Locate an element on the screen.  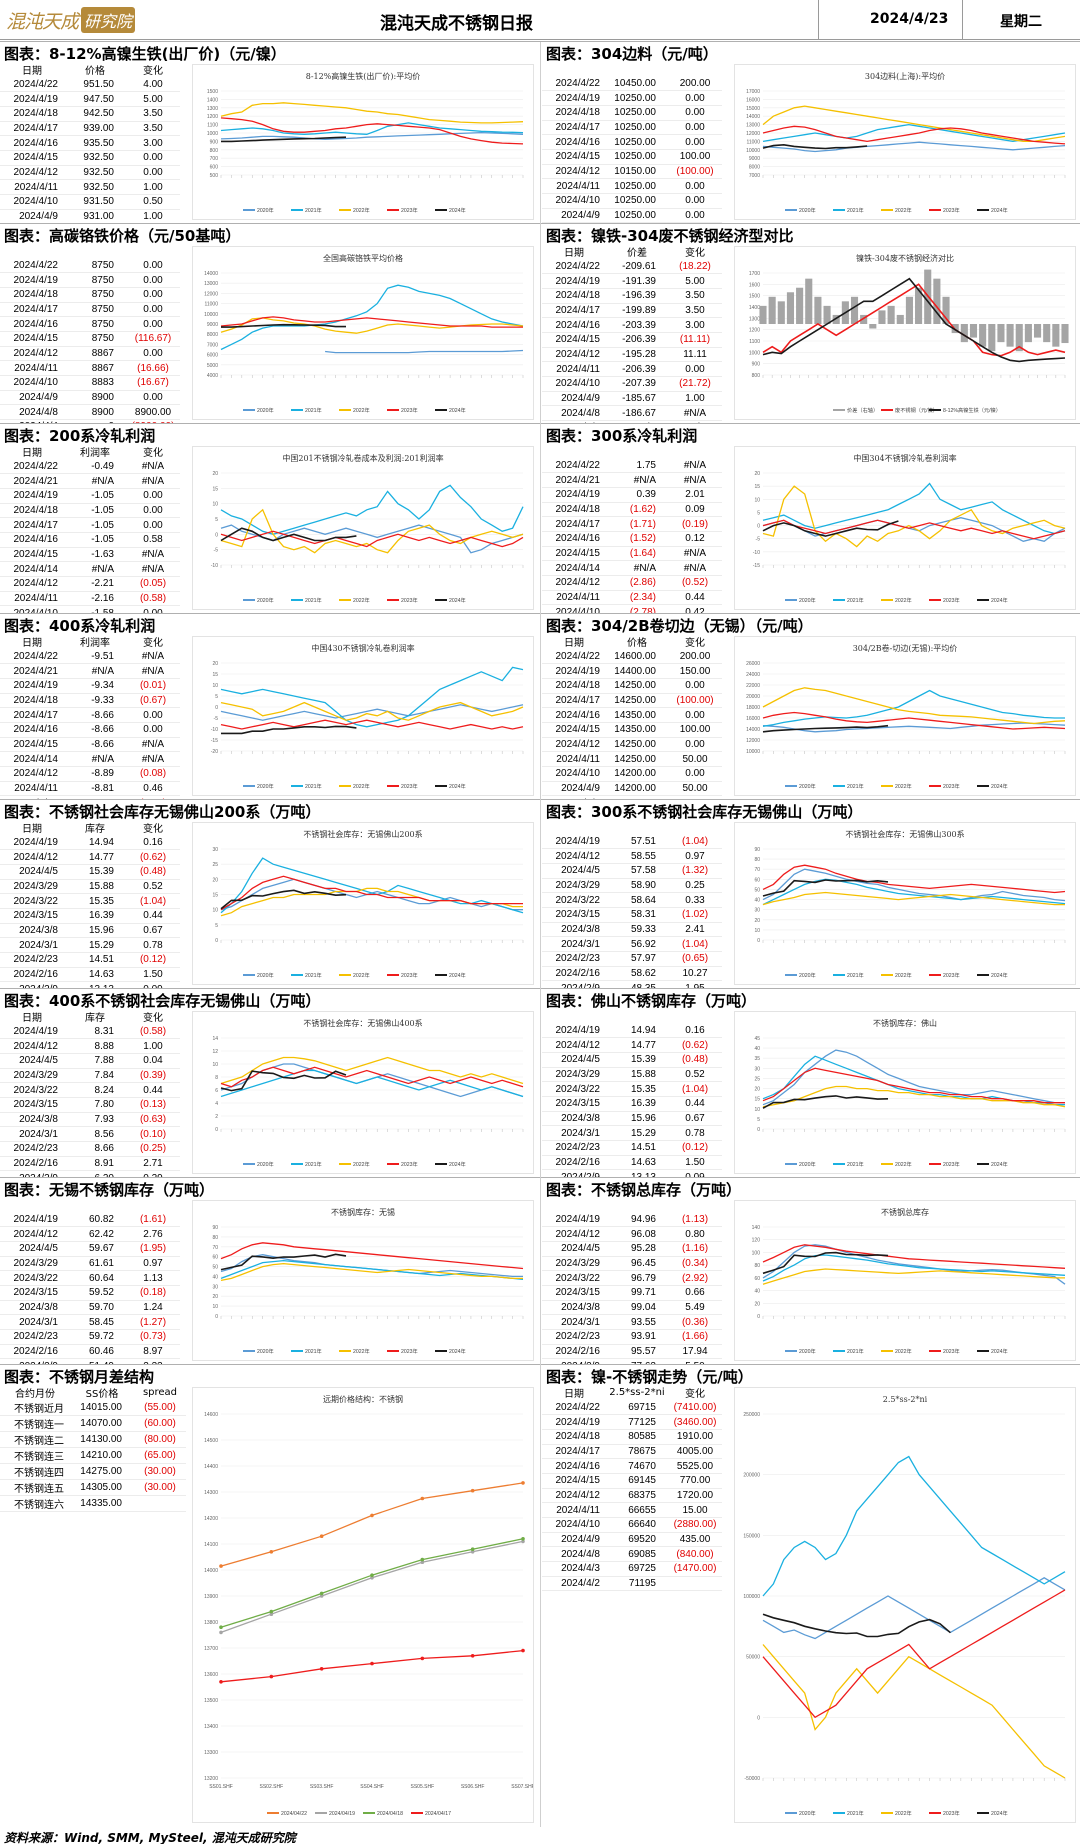
table-cell: 14275.00 is located at coordinates (102, 1471).